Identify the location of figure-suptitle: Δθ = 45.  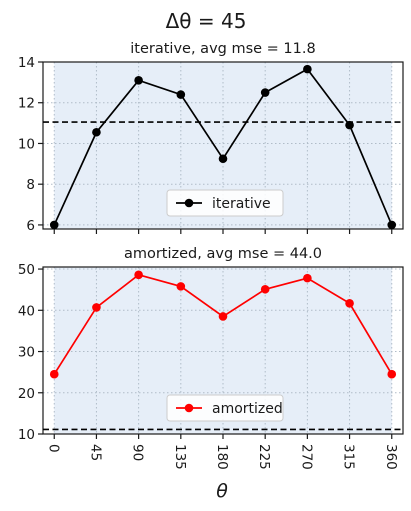
(206, 21).